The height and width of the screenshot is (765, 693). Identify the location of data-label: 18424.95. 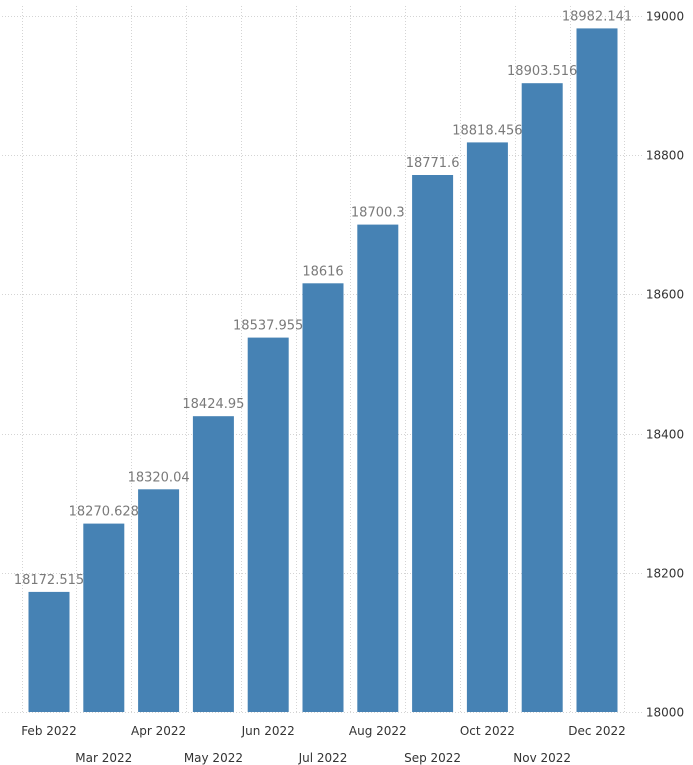
(213, 404).